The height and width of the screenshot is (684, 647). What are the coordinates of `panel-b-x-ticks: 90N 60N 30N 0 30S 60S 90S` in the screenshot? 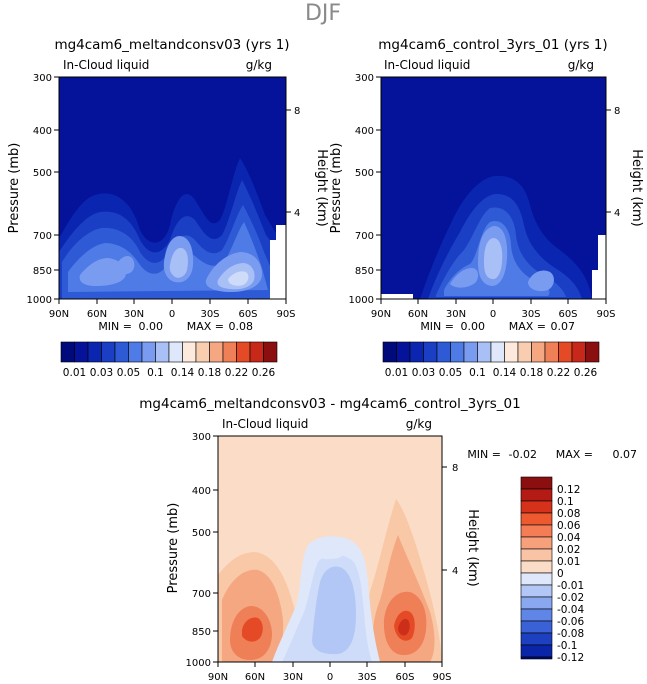 It's located at (493, 309).